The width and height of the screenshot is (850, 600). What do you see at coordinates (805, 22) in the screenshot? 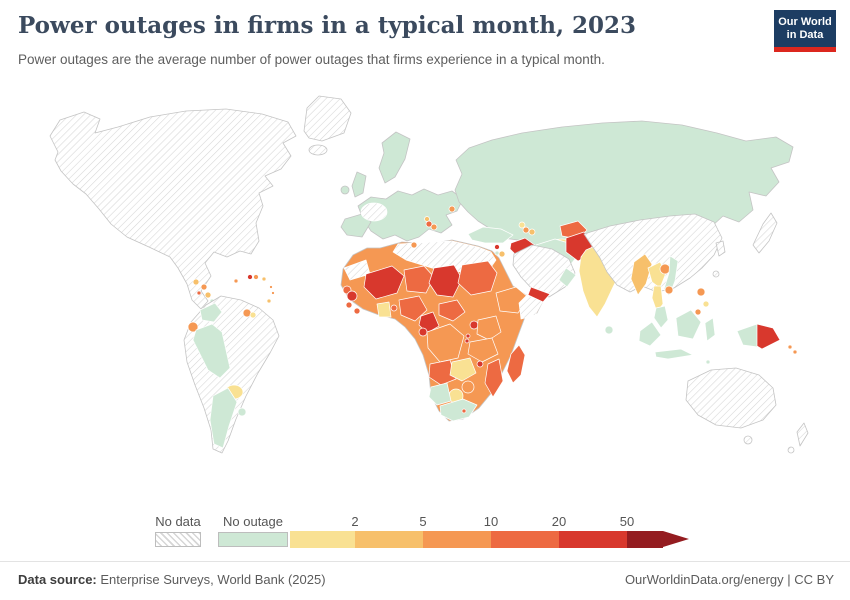
I see `owid-logo-line1: Our World` at bounding box center [805, 22].